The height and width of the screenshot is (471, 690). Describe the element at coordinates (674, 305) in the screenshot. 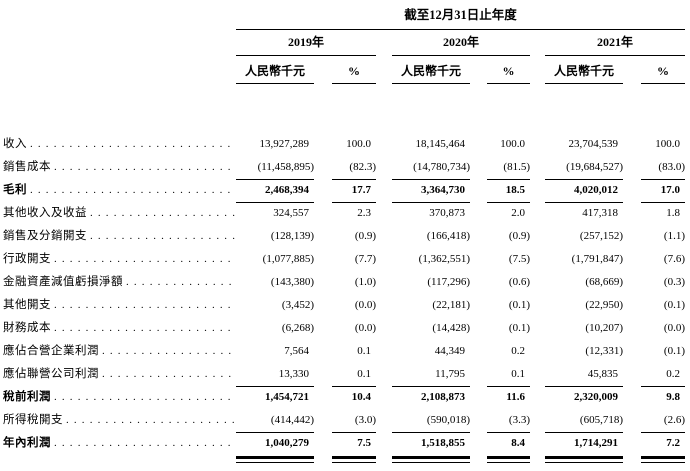

I see `percent-cell-2021: (0.1)` at that location.